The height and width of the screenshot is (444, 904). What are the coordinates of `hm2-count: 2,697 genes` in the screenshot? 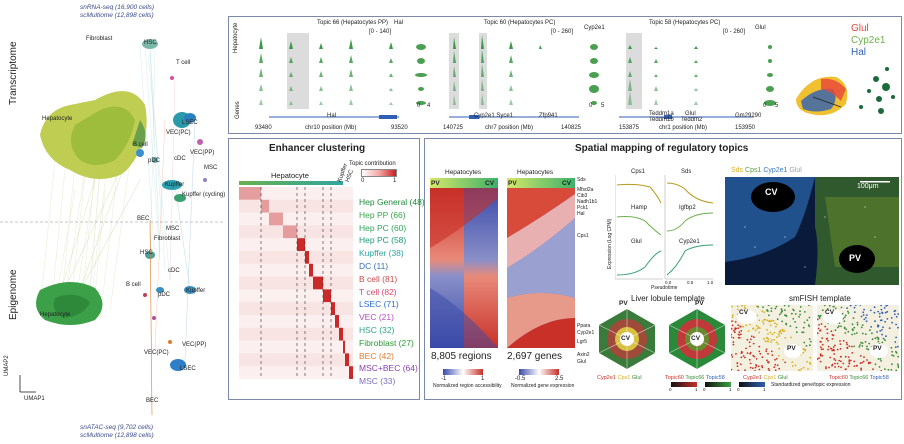 It's located at (535, 356).